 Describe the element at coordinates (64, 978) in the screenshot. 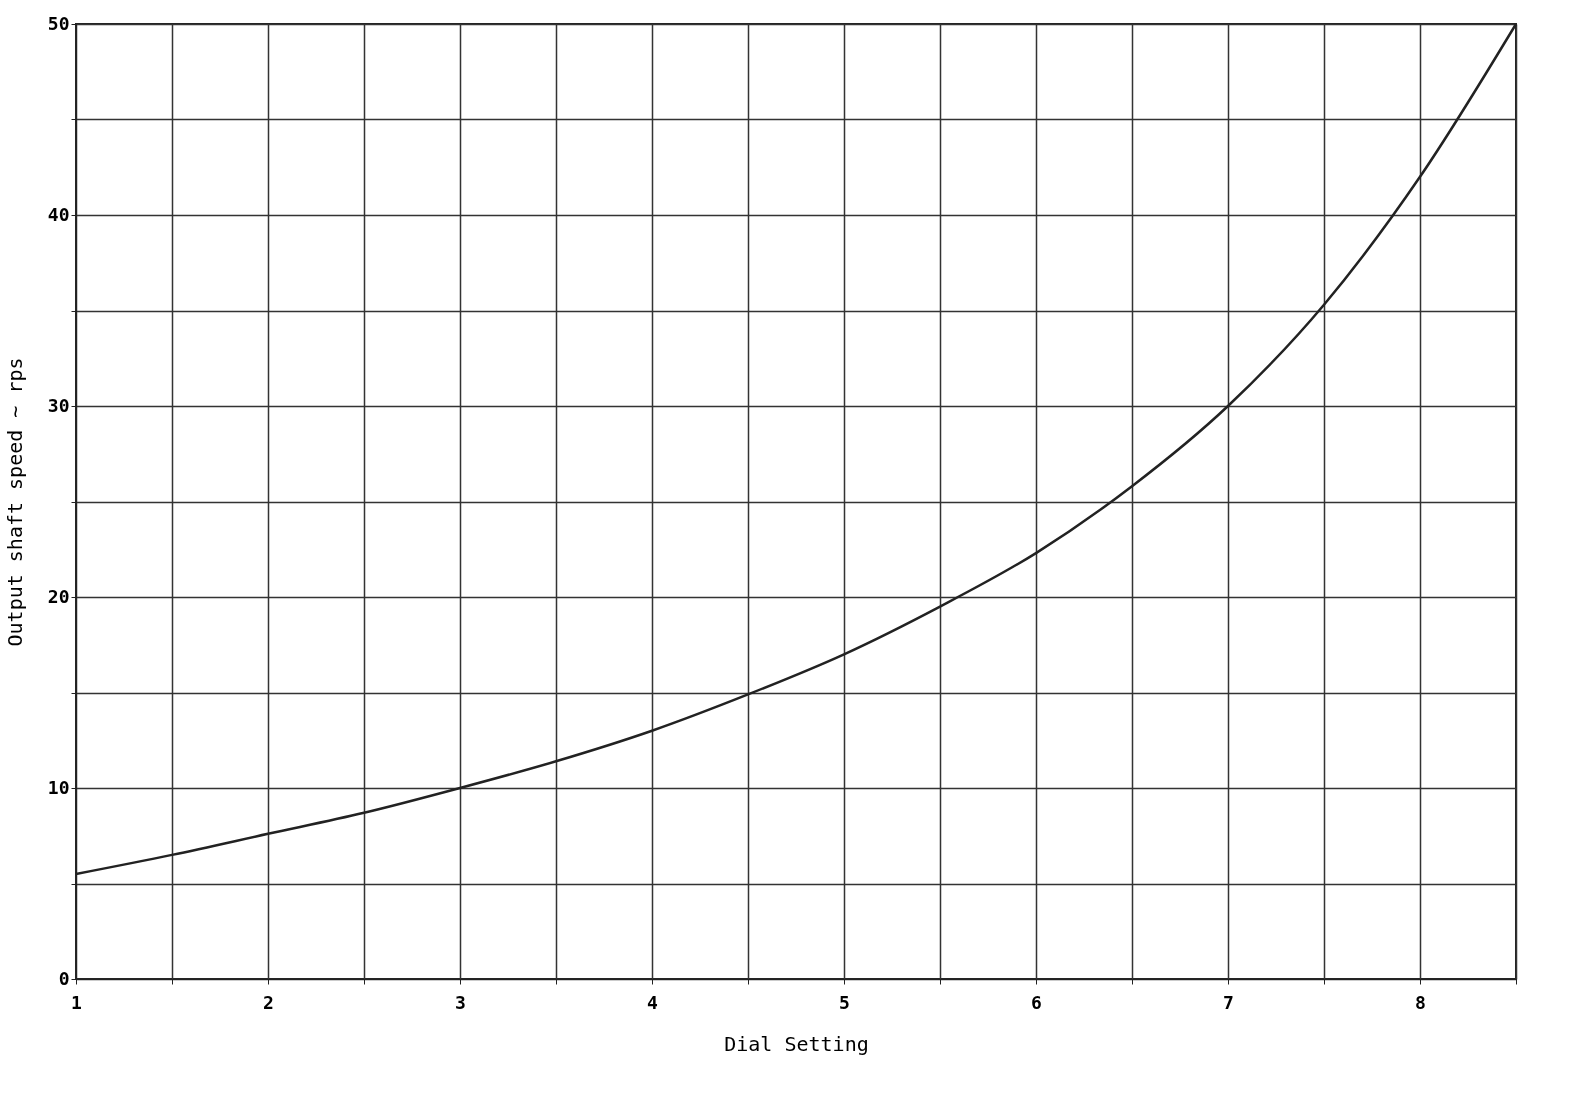

I see `y-tick-label: 0` at that location.